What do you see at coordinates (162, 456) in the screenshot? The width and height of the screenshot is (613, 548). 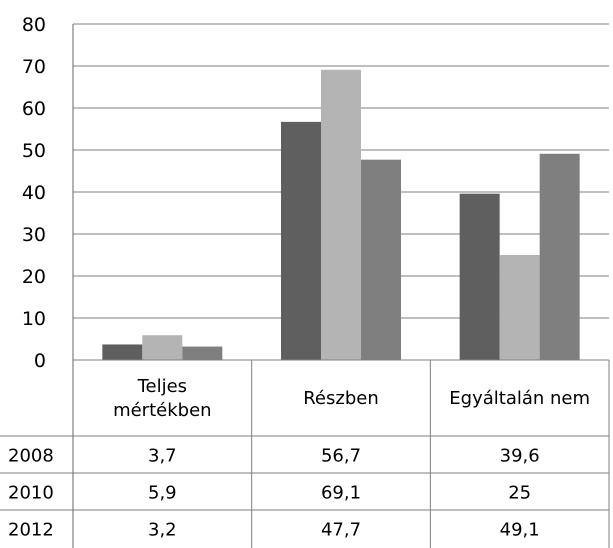 I see `value-label: 3,7` at bounding box center [162, 456].